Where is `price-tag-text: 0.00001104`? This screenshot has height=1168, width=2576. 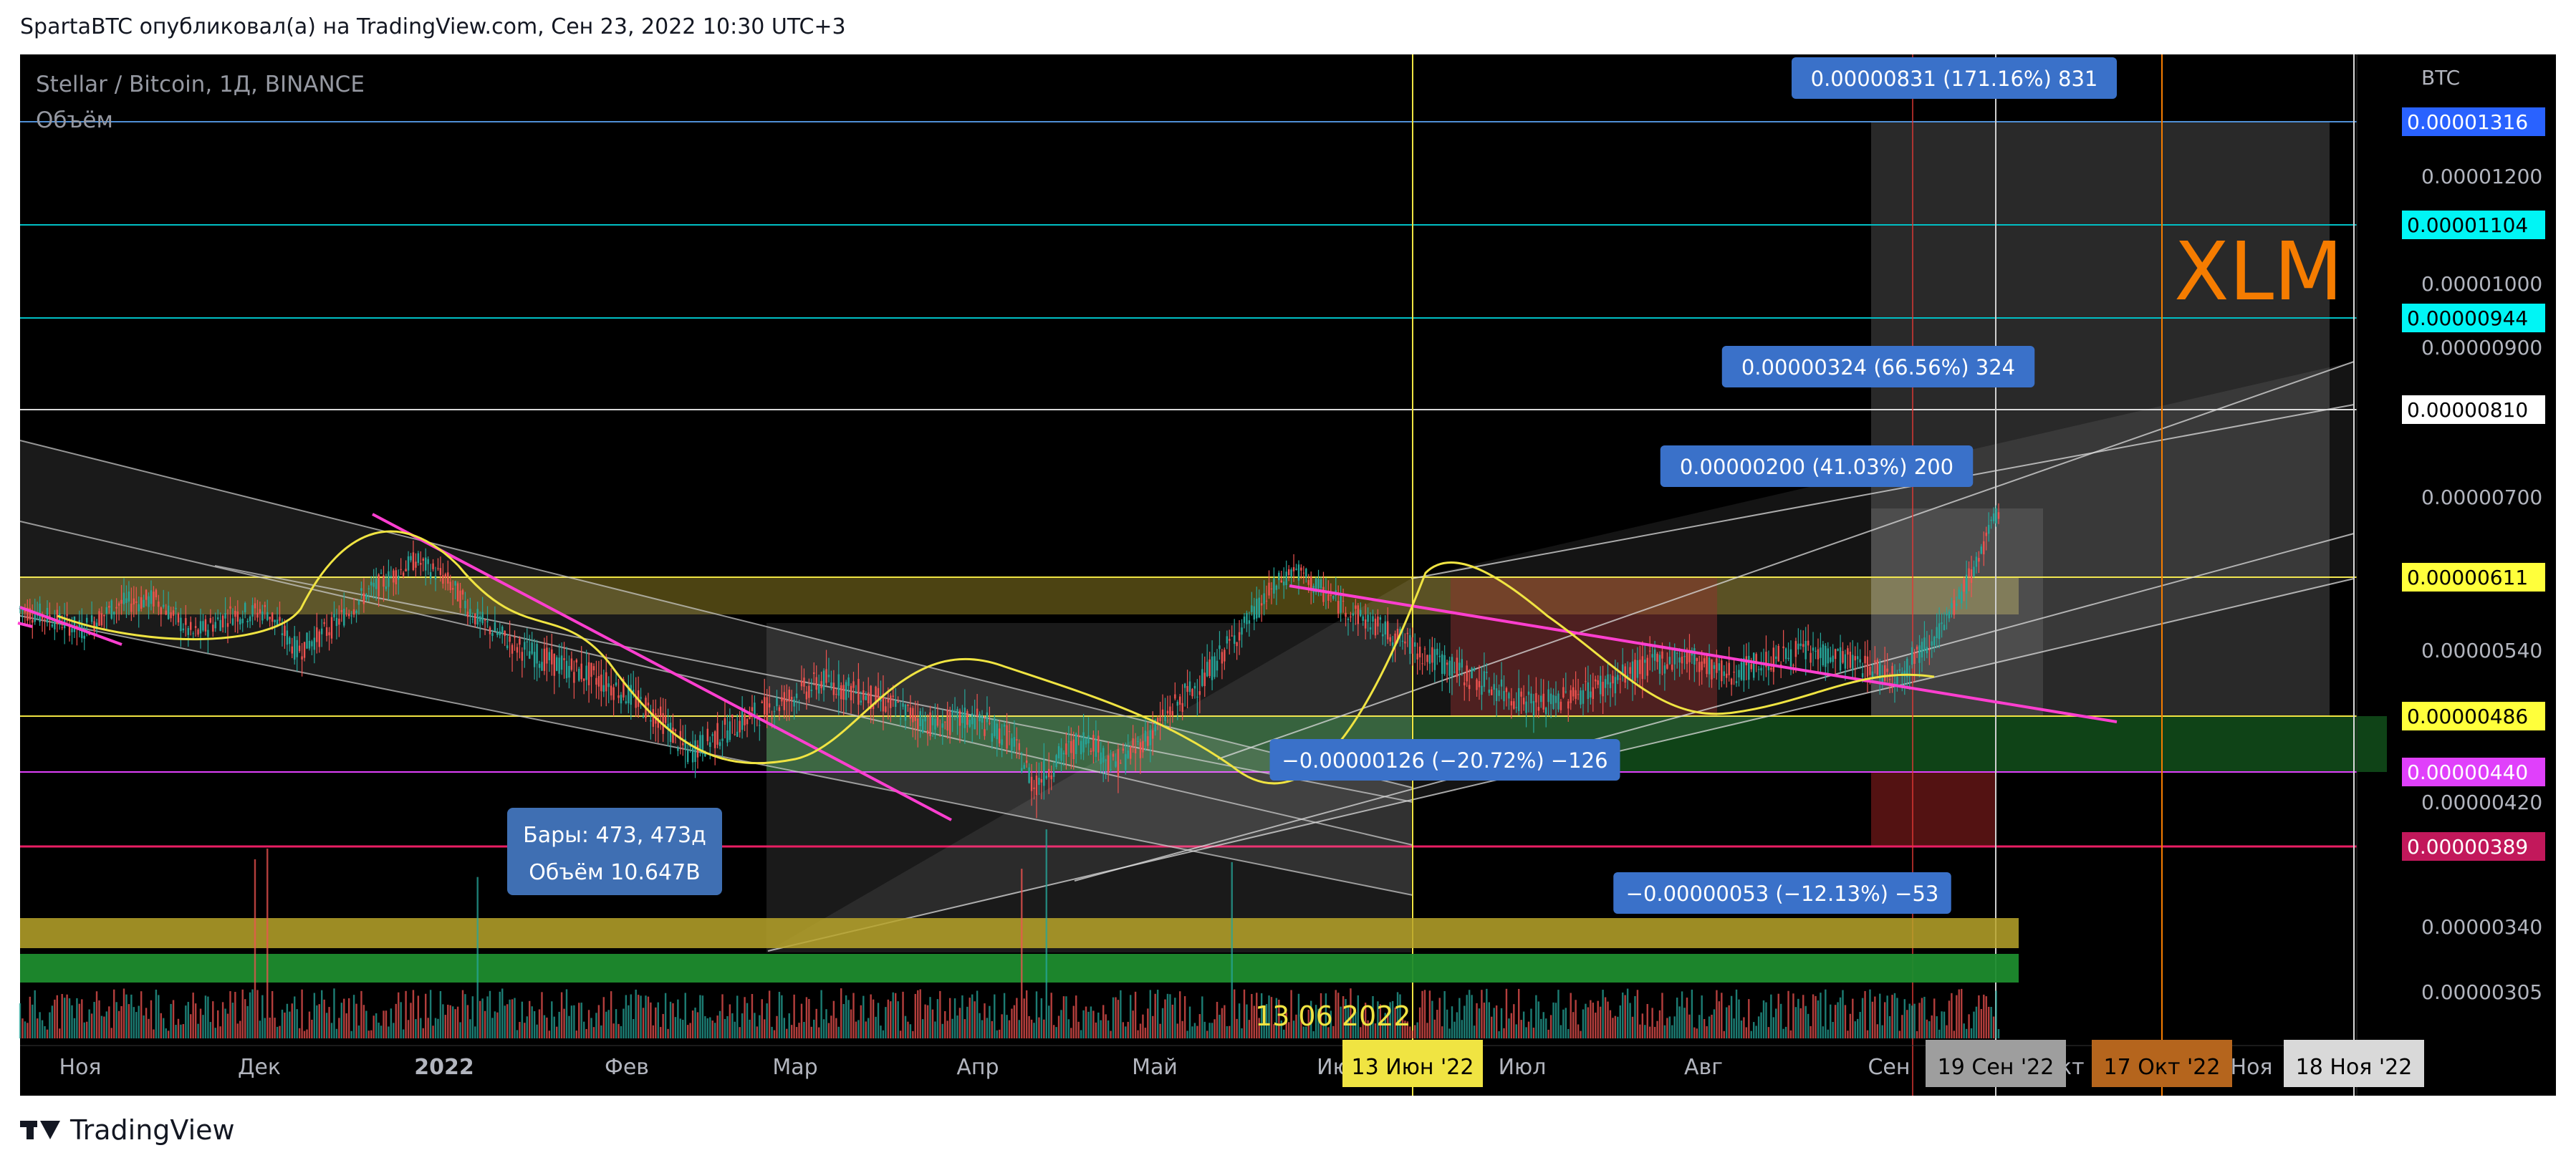
price-tag-text: 0.00001104 is located at coordinates (2467, 225).